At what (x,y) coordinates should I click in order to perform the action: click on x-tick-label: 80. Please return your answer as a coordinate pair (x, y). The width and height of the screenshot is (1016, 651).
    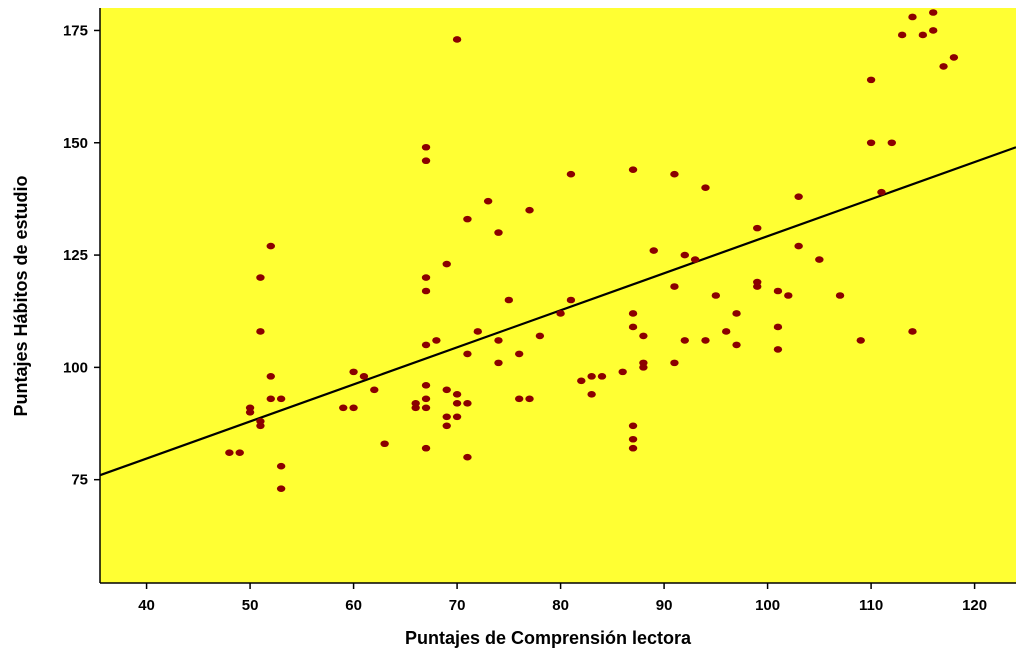
    Looking at the image, I should click on (560, 605).